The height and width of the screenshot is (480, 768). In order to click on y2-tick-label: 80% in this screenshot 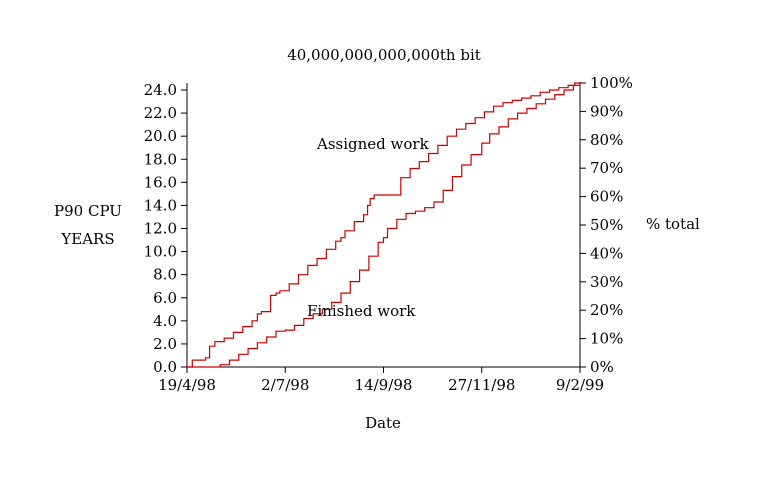, I will do `click(606, 140)`.